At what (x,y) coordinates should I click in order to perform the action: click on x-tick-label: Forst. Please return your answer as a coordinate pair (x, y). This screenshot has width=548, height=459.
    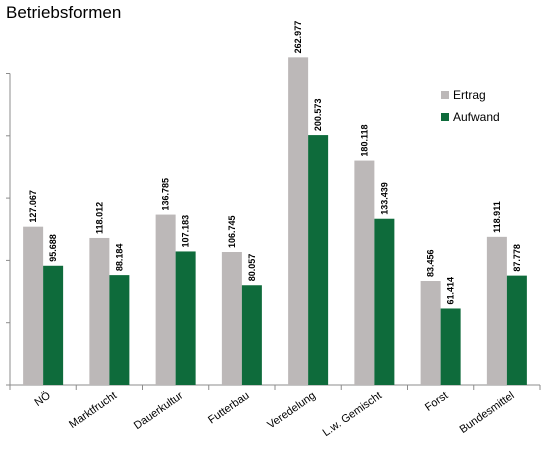
    Looking at the image, I should click on (436, 402).